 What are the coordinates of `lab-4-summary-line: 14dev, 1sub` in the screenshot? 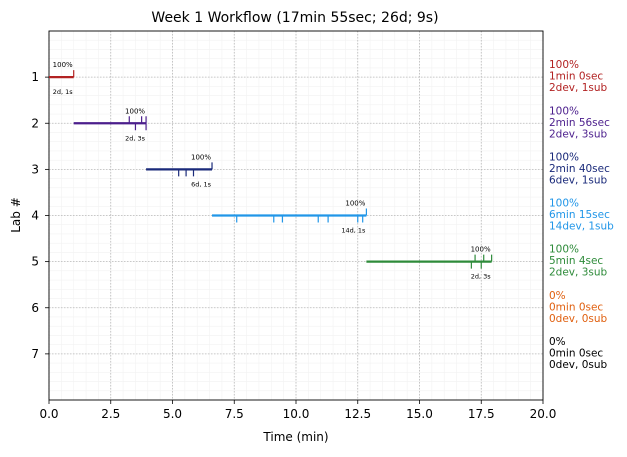 It's located at (581, 227).